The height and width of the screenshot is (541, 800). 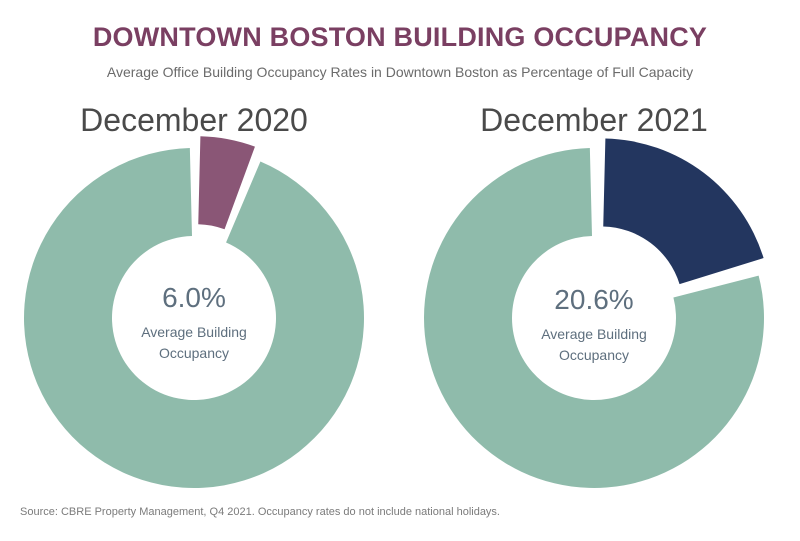 What do you see at coordinates (594, 334) in the screenshot?
I see `center-label-line1-2021: Average Building` at bounding box center [594, 334].